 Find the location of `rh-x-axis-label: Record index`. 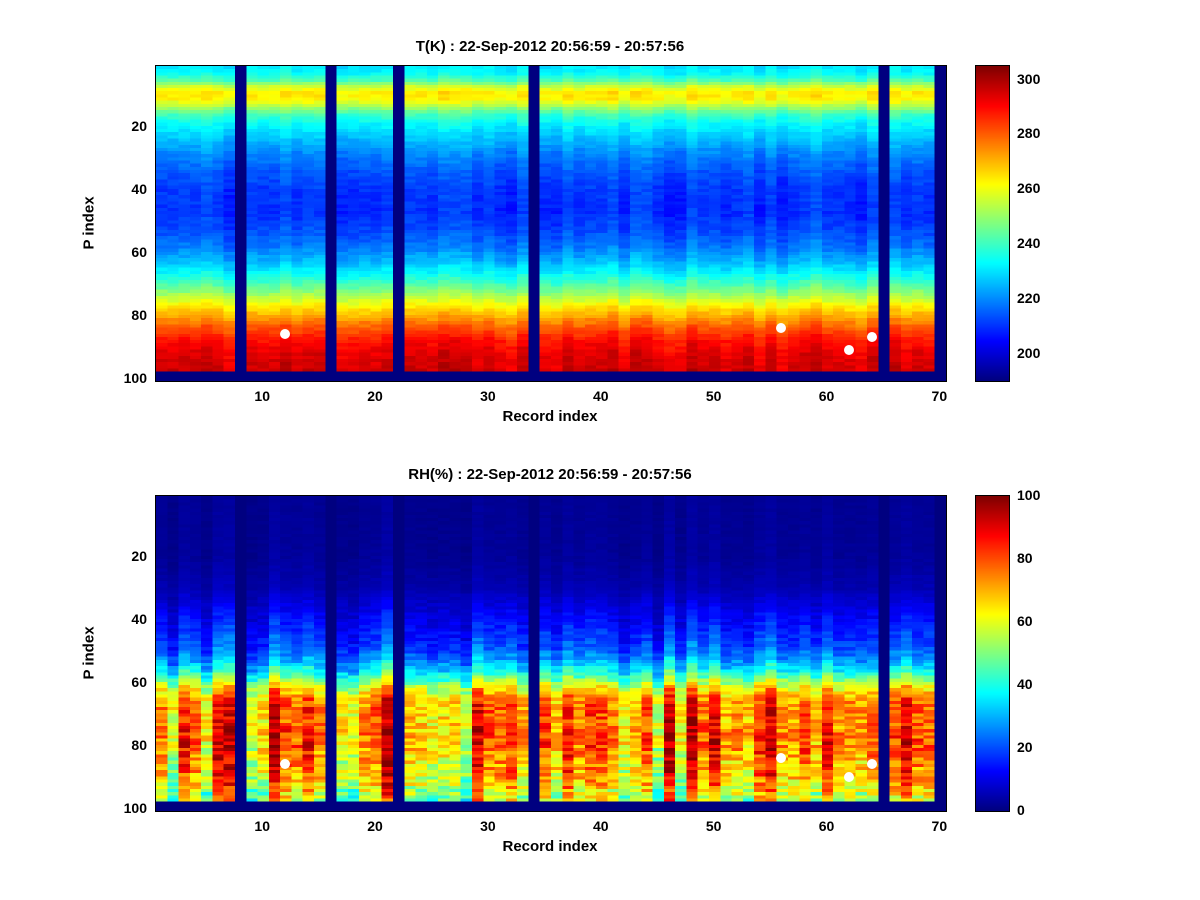

rh-x-axis-label: Record index is located at coordinates (550, 846).